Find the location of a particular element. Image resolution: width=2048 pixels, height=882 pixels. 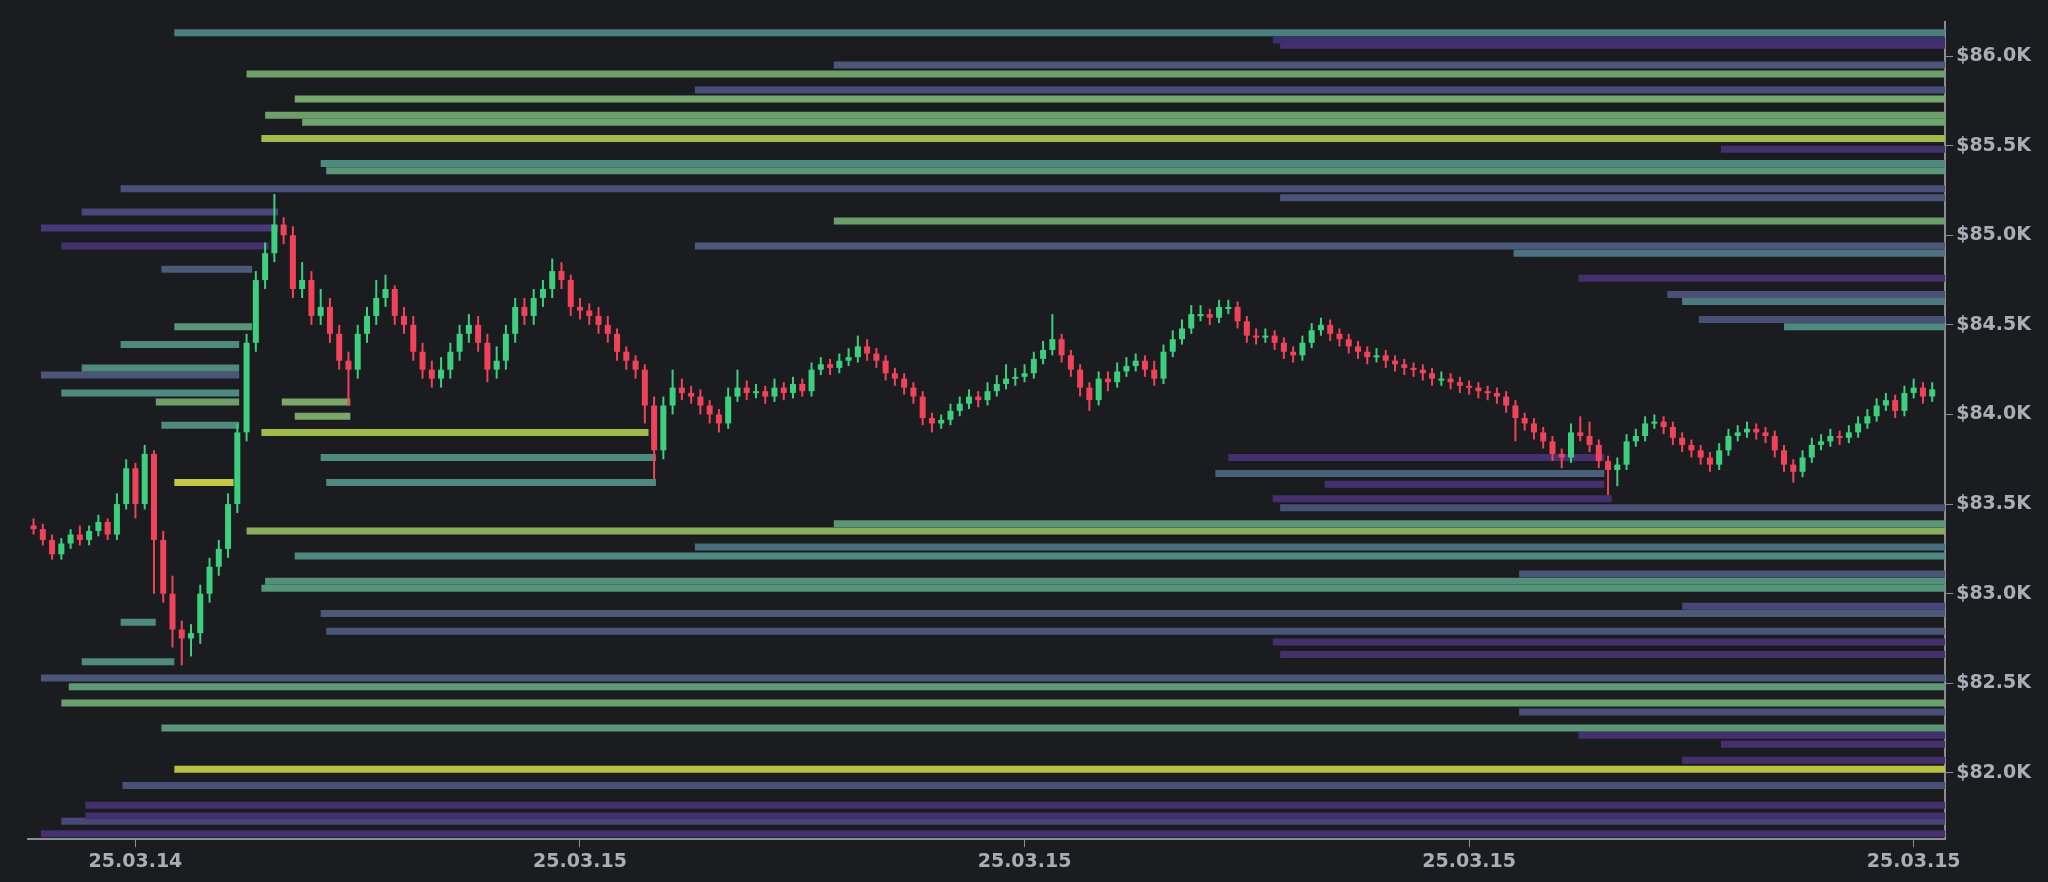

y-tick-label: $84.5K is located at coordinates (1994, 322).